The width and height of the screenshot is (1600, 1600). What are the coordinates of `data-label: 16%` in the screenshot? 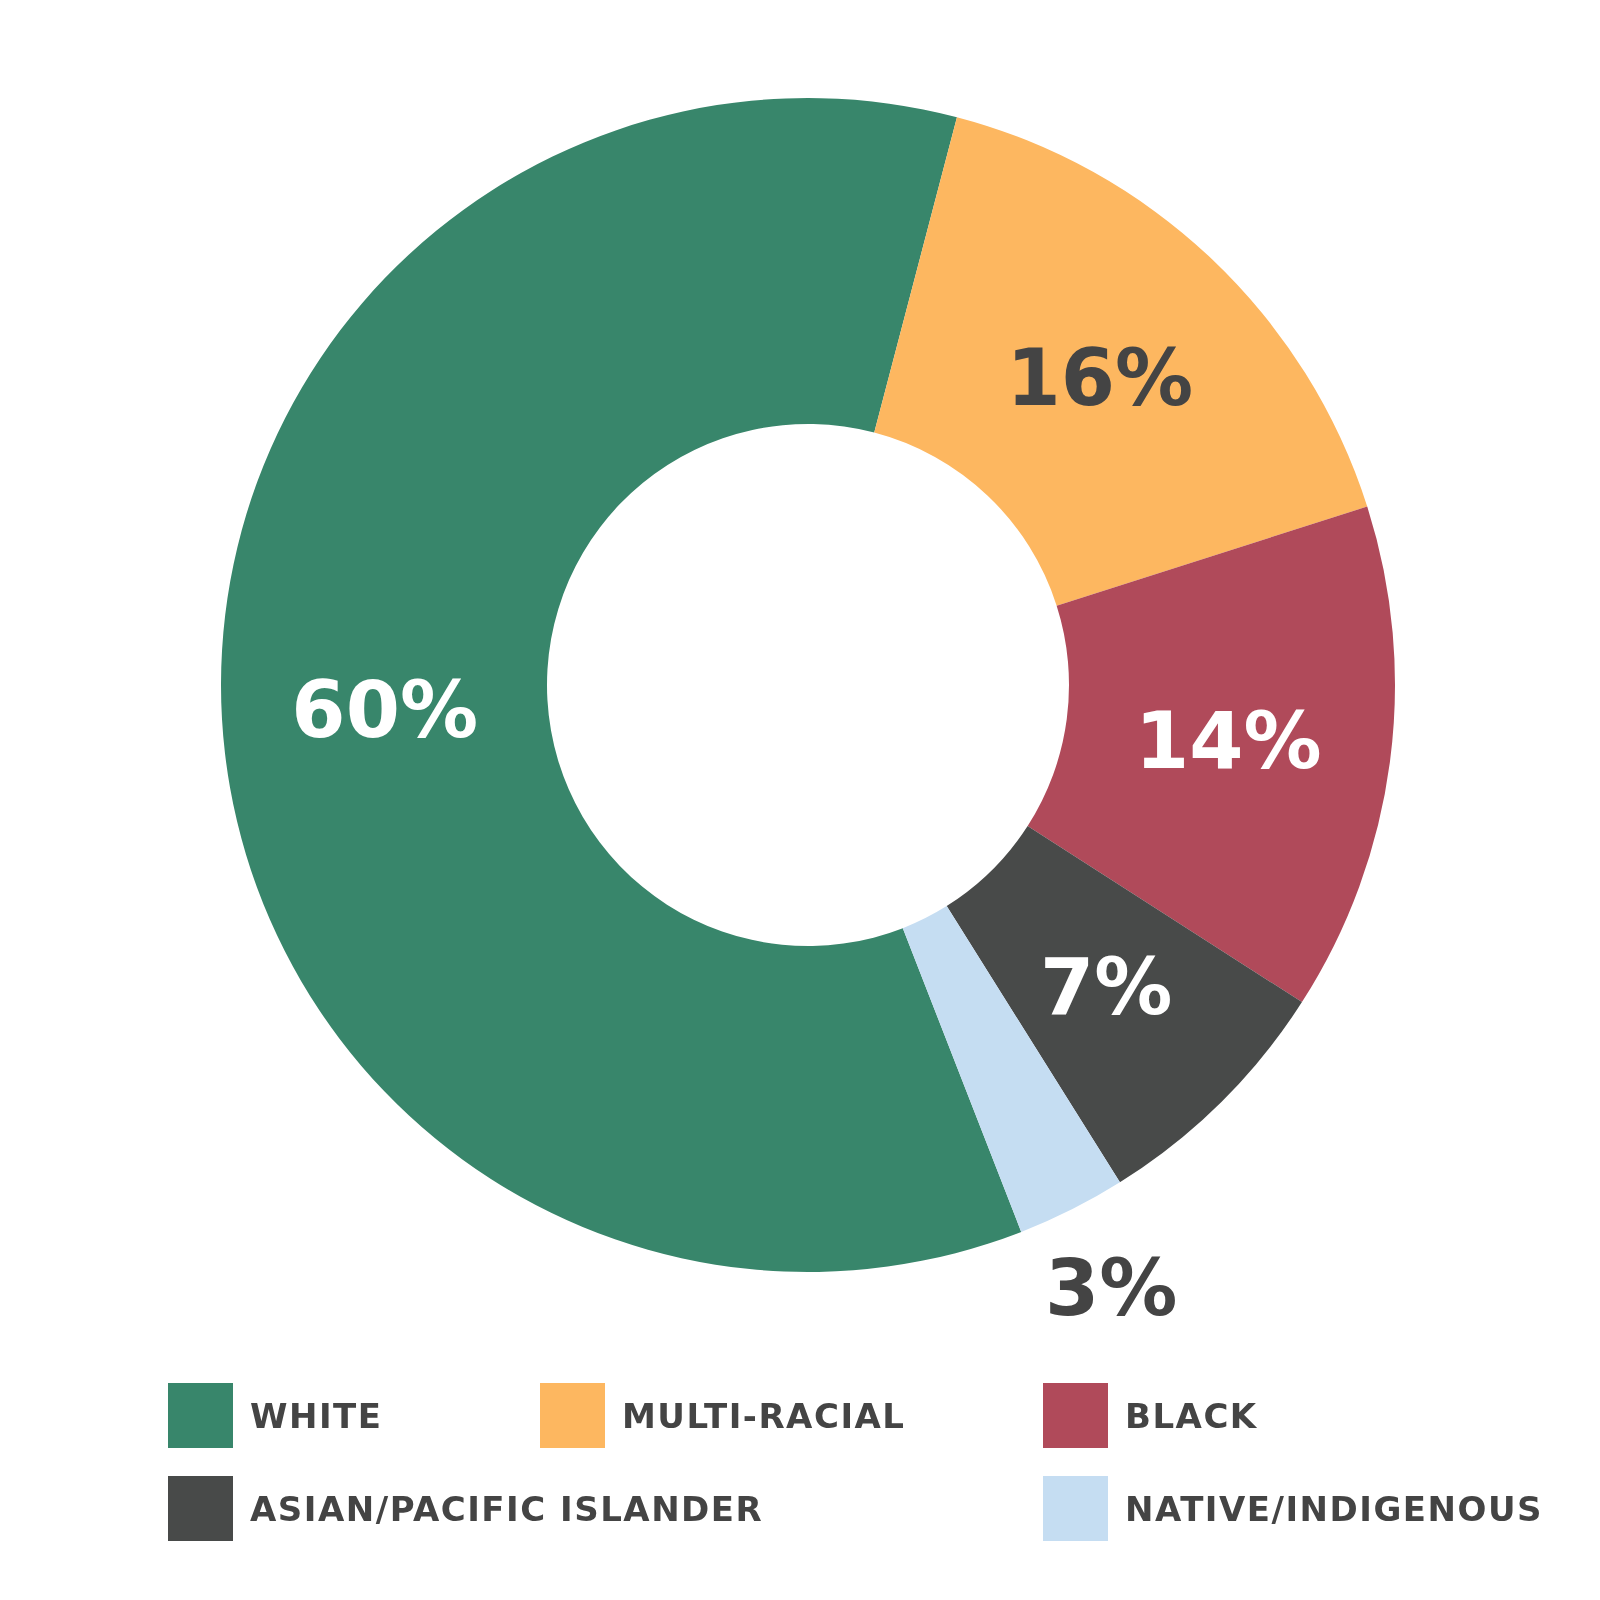 It's located at (1100, 377).